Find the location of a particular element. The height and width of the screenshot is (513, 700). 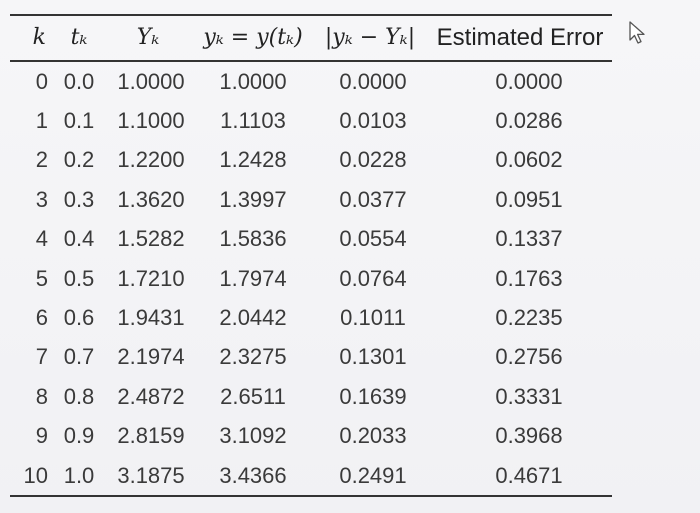

cell-y-exact: 1.1103 is located at coordinates (253, 121).